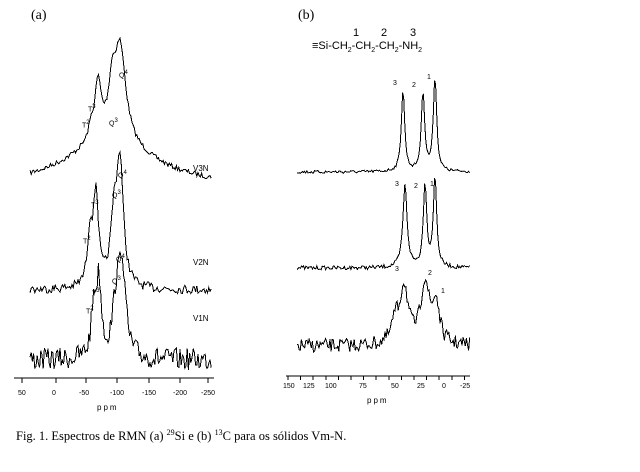  I want to click on c13-peak-label-2-bot: 2, so click(430, 273).